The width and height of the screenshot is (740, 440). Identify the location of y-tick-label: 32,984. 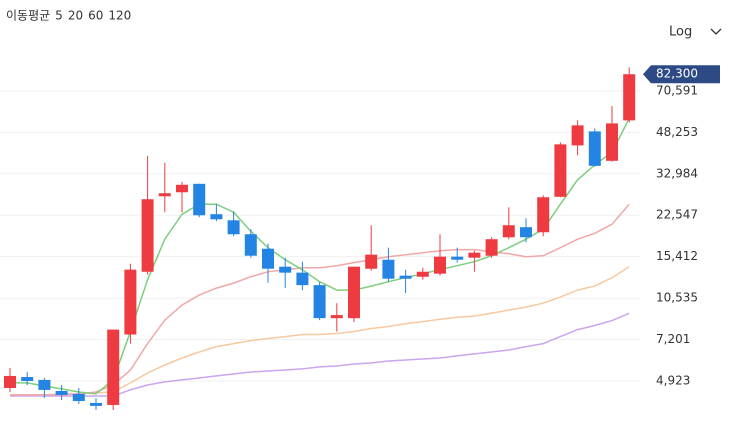
(677, 173).